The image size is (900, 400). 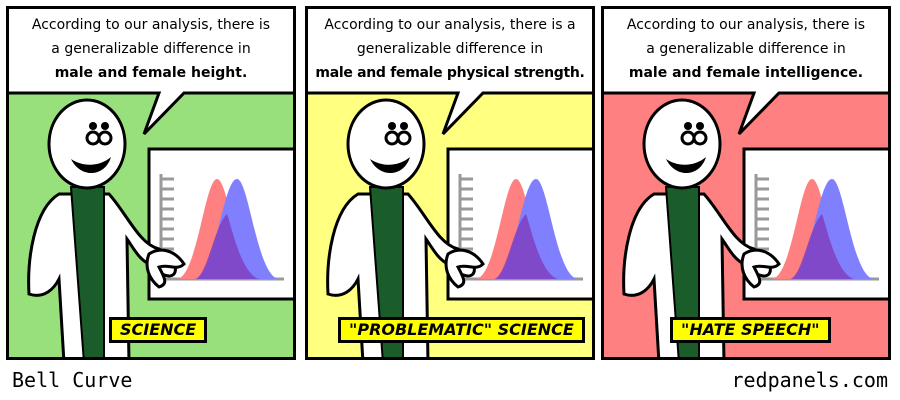 I want to click on speech-line-3: male and female height., so click(x=151, y=73).